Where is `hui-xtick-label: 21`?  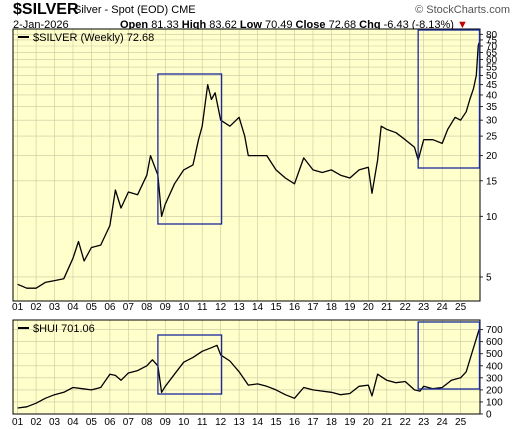 hui-xtick-label: 21 is located at coordinates (387, 422).